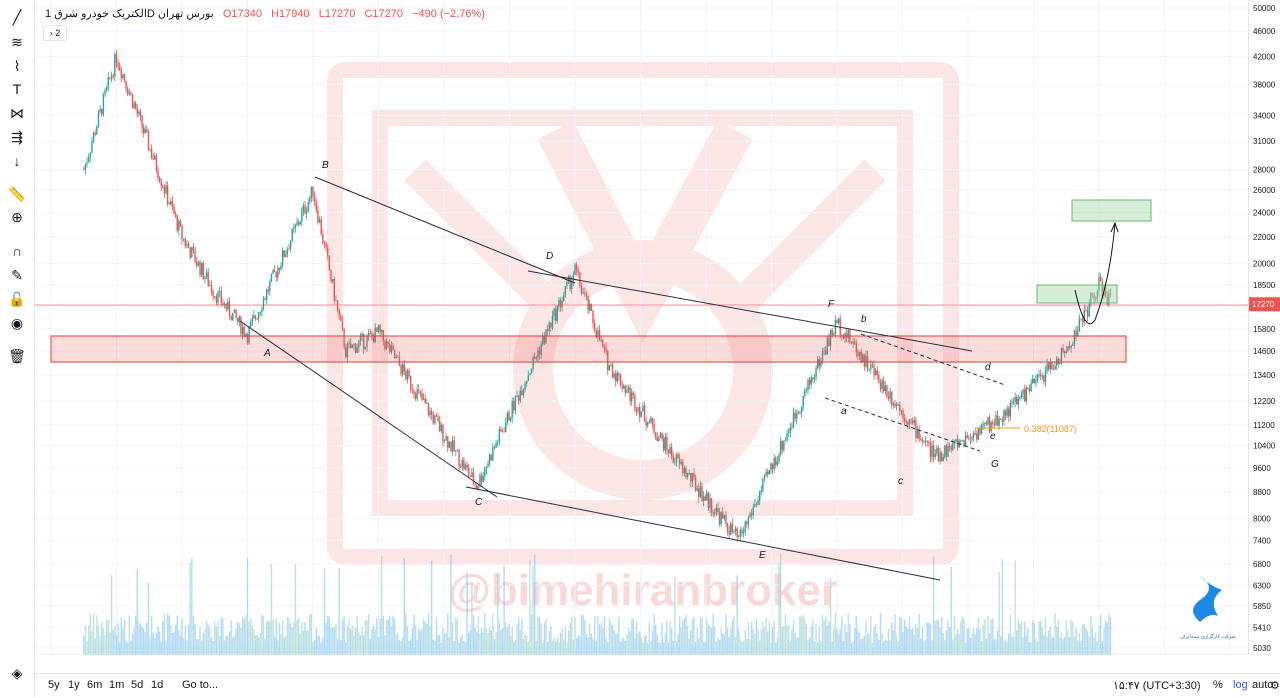 The image size is (1280, 698). Describe the element at coordinates (588, 349) in the screenshot. I see `support-zone` at that location.